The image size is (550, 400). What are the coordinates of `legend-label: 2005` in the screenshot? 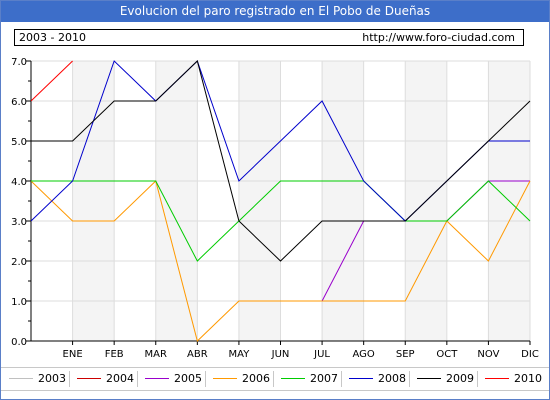 It's located at (188, 378).